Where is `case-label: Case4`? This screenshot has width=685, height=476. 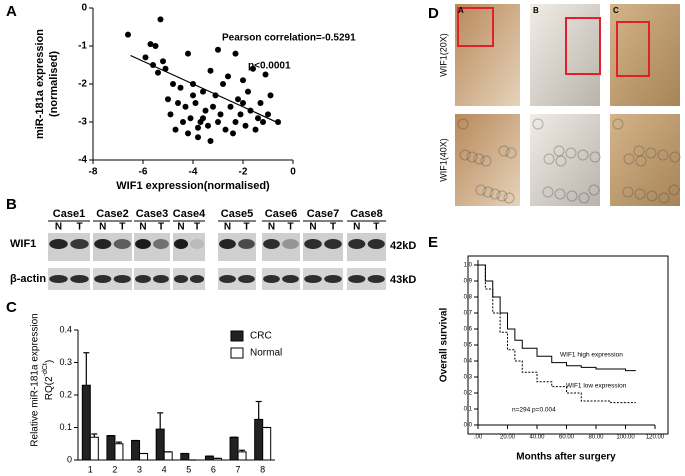
case-label: Case4 is located at coordinates (189, 214).